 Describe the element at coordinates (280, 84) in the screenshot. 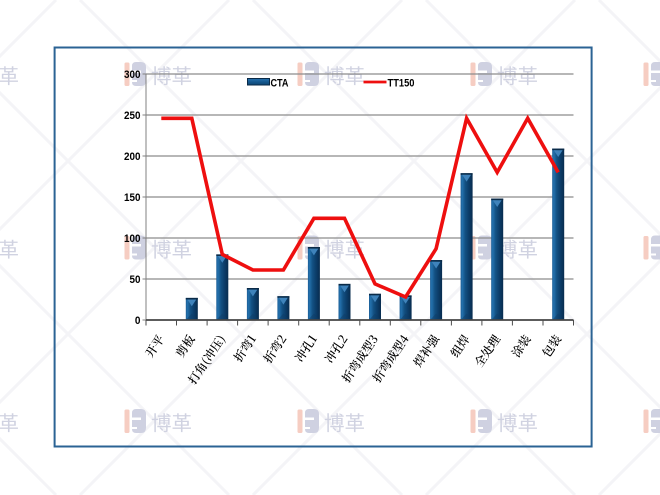

I see `svg-text: CTA` at that location.